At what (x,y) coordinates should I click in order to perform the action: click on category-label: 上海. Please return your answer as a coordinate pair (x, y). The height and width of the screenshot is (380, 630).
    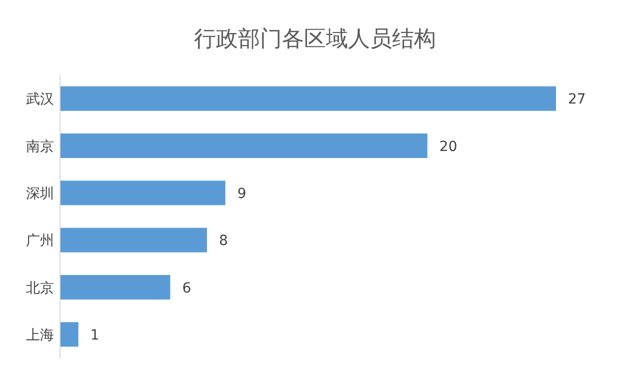
    Looking at the image, I should click on (40, 335).